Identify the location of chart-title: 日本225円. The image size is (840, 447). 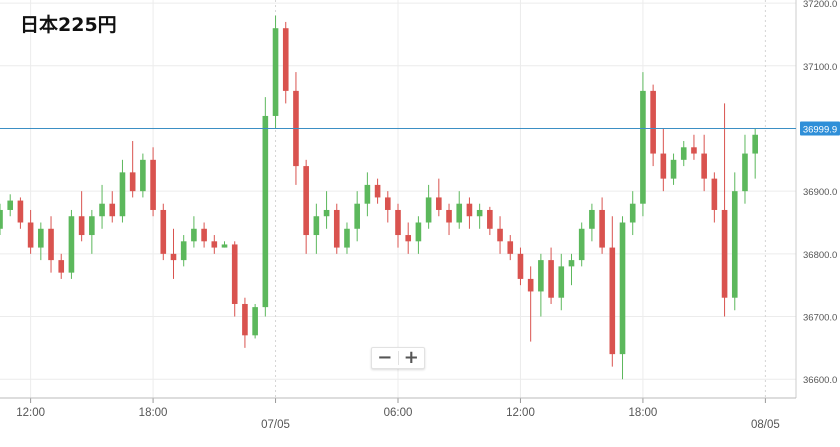
(68, 25).